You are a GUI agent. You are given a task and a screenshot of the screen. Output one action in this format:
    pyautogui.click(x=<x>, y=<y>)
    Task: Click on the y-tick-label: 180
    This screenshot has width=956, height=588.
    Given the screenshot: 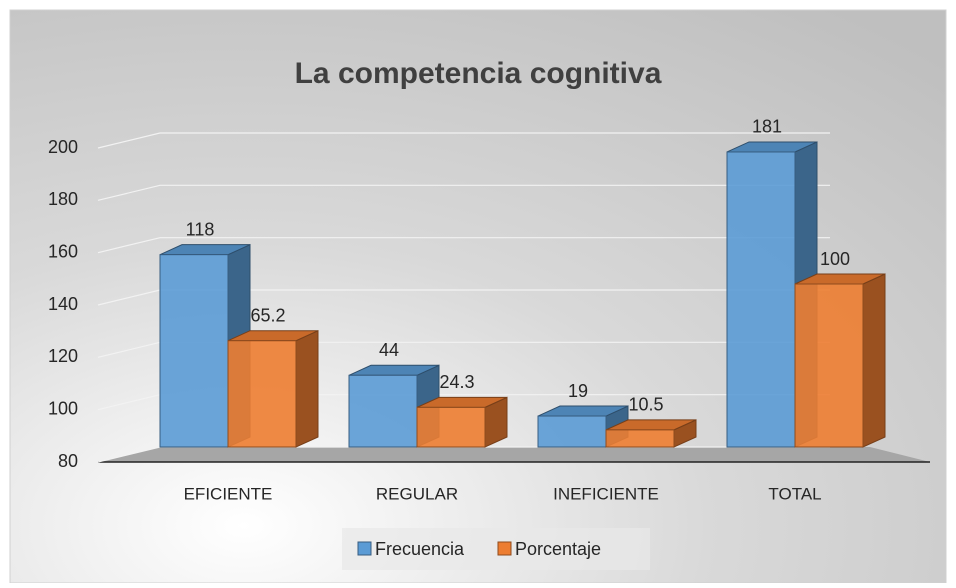 What is the action you would take?
    pyautogui.click(x=63, y=199)
    